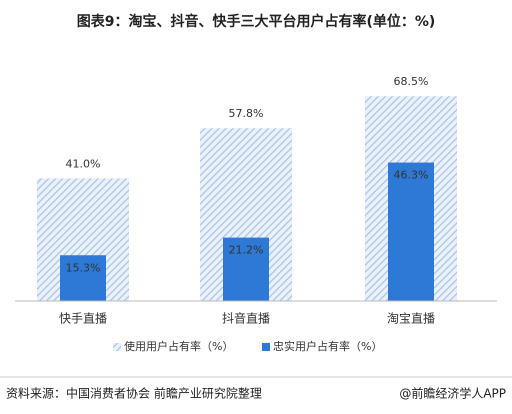  Describe the element at coordinates (246, 318) in the screenshot. I see `x-tick-label: 抖音直播` at that location.